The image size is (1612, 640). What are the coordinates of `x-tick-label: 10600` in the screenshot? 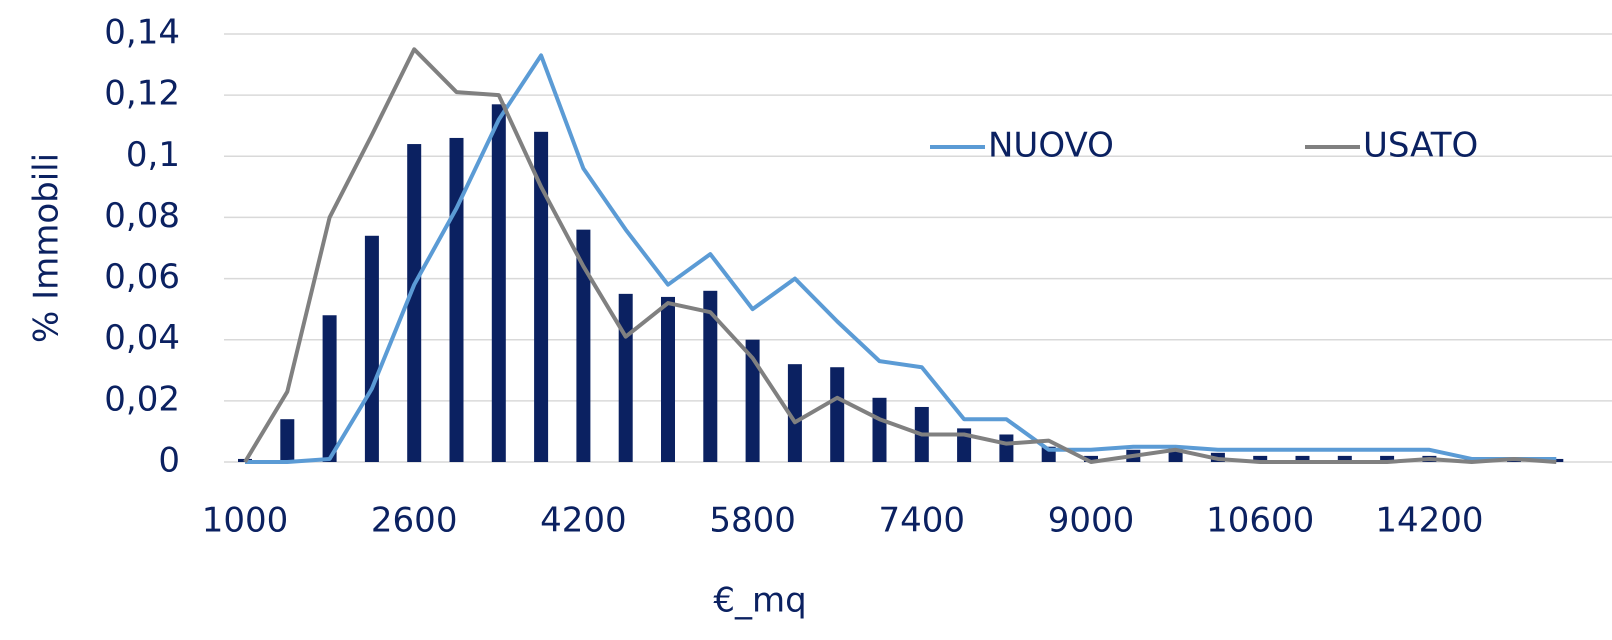 It's located at (1260, 521).